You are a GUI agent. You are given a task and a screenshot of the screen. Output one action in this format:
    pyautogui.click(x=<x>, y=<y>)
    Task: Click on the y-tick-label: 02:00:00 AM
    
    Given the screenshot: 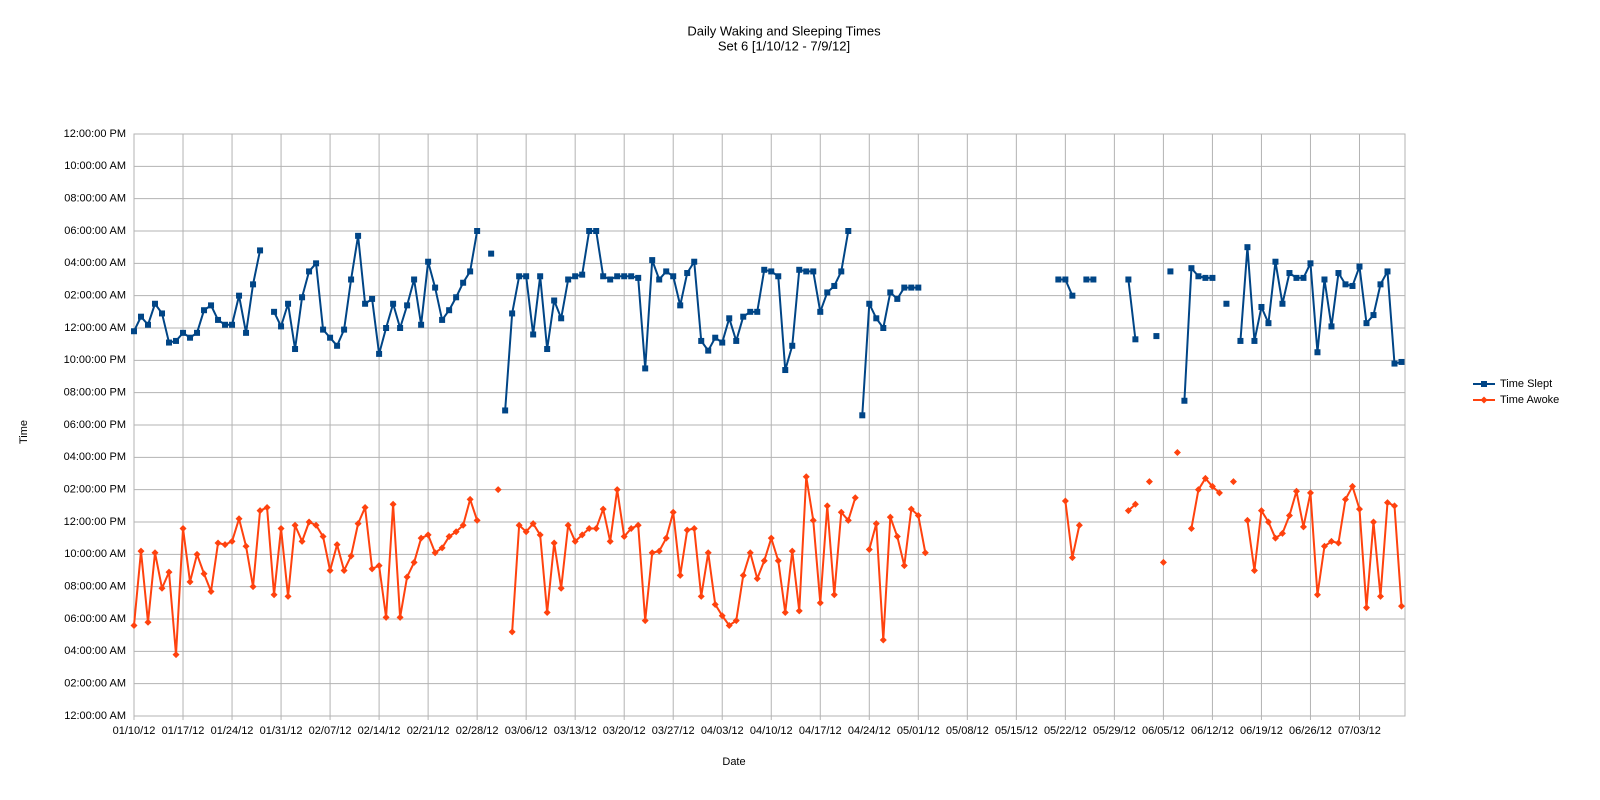 What is the action you would take?
    pyautogui.click(x=95, y=296)
    